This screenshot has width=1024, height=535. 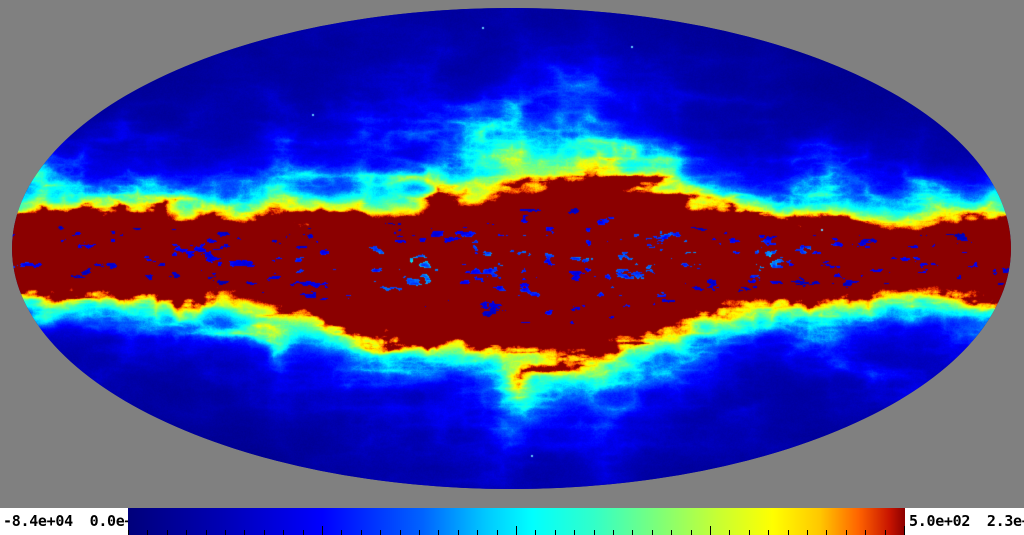 I want to click on colorbar-scale-max-label: 5.0e+02, so click(x=940, y=521).